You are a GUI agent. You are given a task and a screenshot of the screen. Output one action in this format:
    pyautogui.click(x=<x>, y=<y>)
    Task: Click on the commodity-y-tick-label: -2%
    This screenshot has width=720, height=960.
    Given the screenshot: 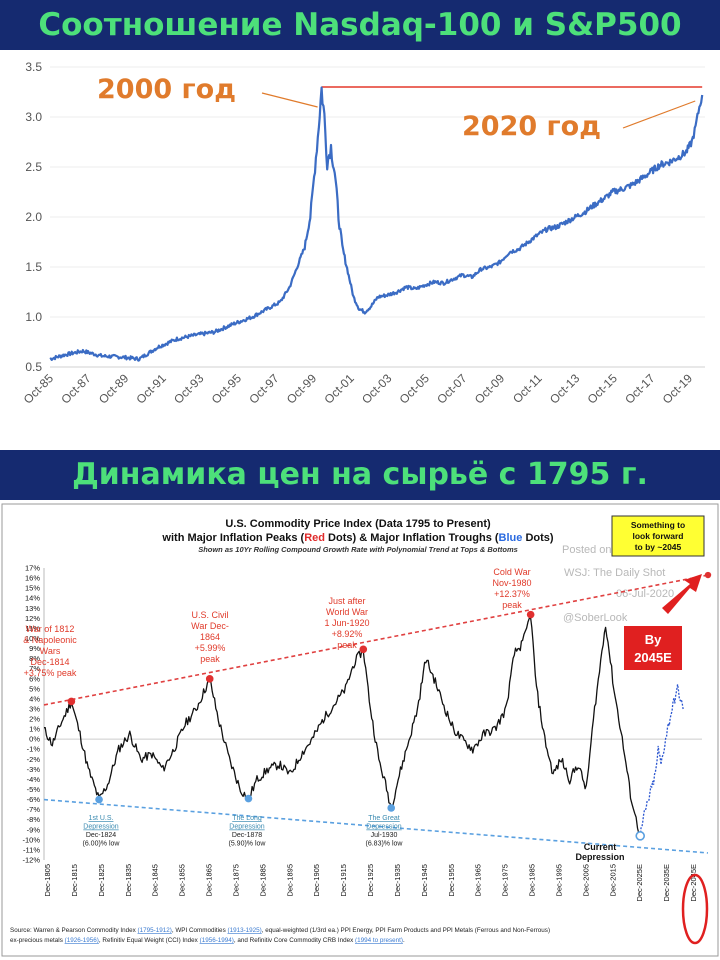 What is the action you would take?
    pyautogui.click(x=34, y=759)
    